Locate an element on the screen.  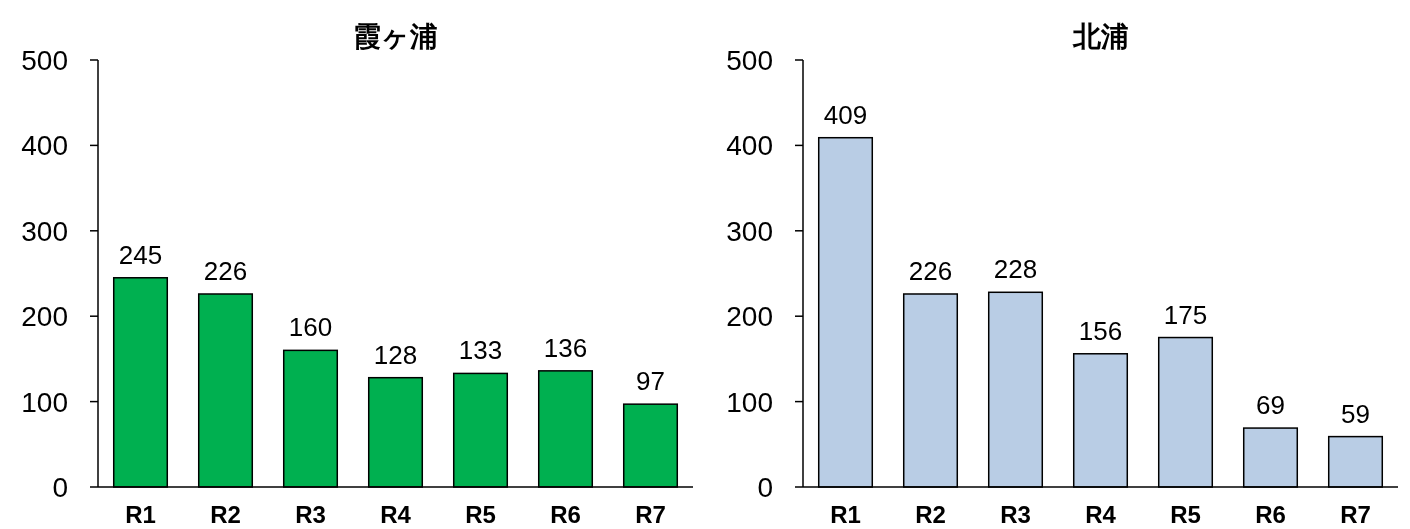
data-label: 133 is located at coordinates (480, 350).